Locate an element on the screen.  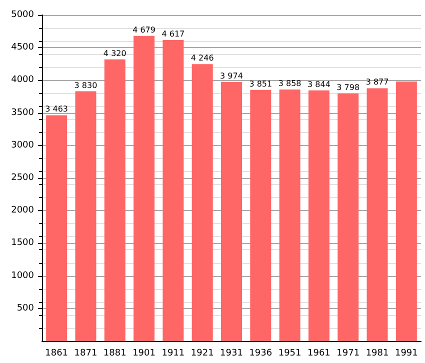
y-tick-label: 1500 is located at coordinates (22, 243).